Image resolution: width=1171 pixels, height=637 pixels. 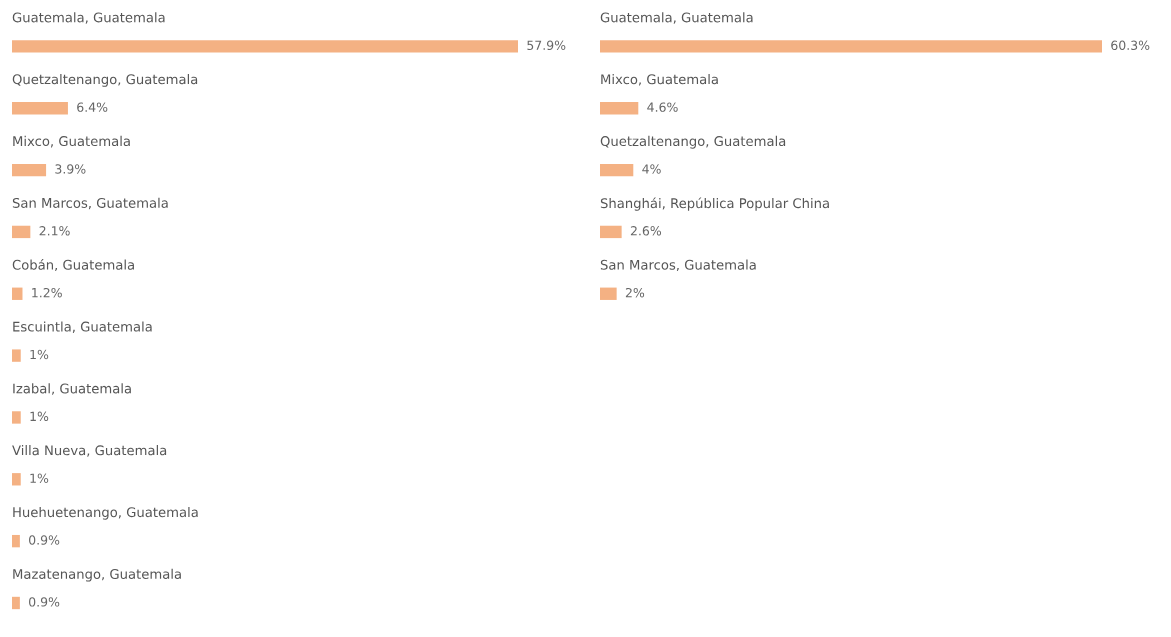 What do you see at coordinates (1130, 45) in the screenshot?
I see `data-label: 60.3%` at bounding box center [1130, 45].